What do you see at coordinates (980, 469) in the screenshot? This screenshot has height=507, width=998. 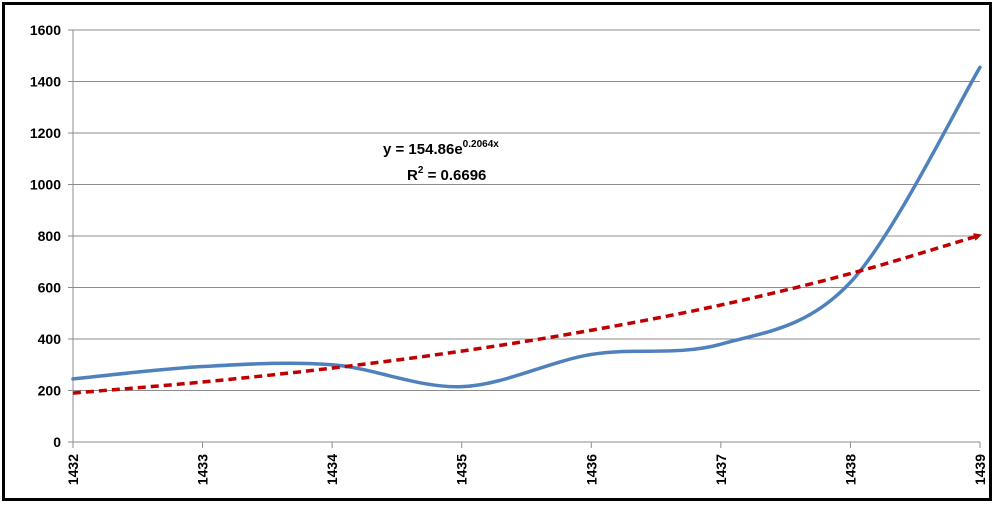 I see `x-tick-label: 1439` at bounding box center [980, 469].